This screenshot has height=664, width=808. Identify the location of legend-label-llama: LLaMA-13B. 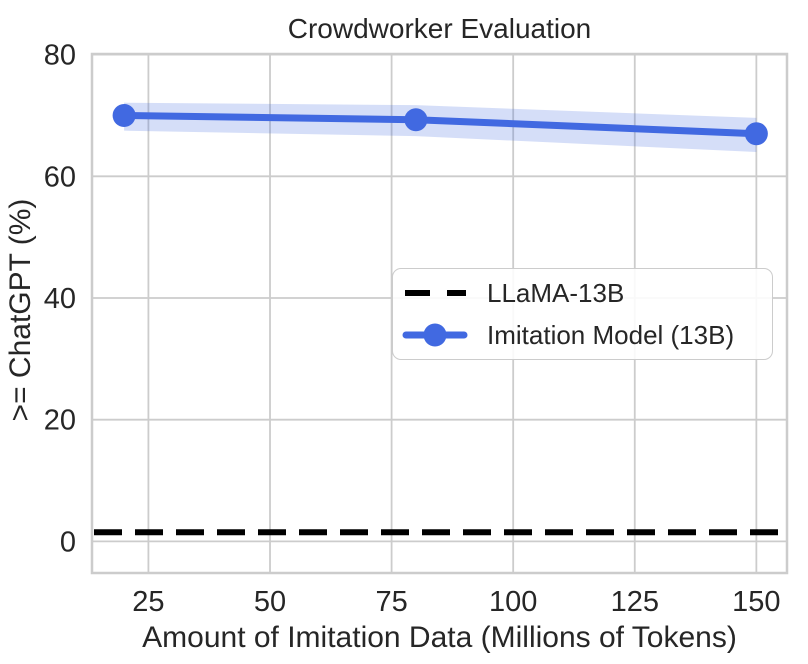
(556, 292).